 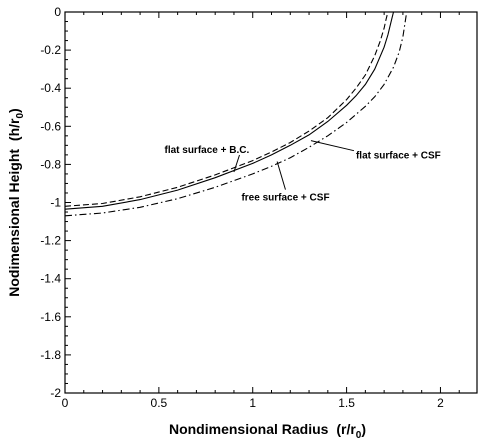 What do you see at coordinates (50, 50) in the screenshot?
I see `y-tick-label: -0.2` at bounding box center [50, 50].